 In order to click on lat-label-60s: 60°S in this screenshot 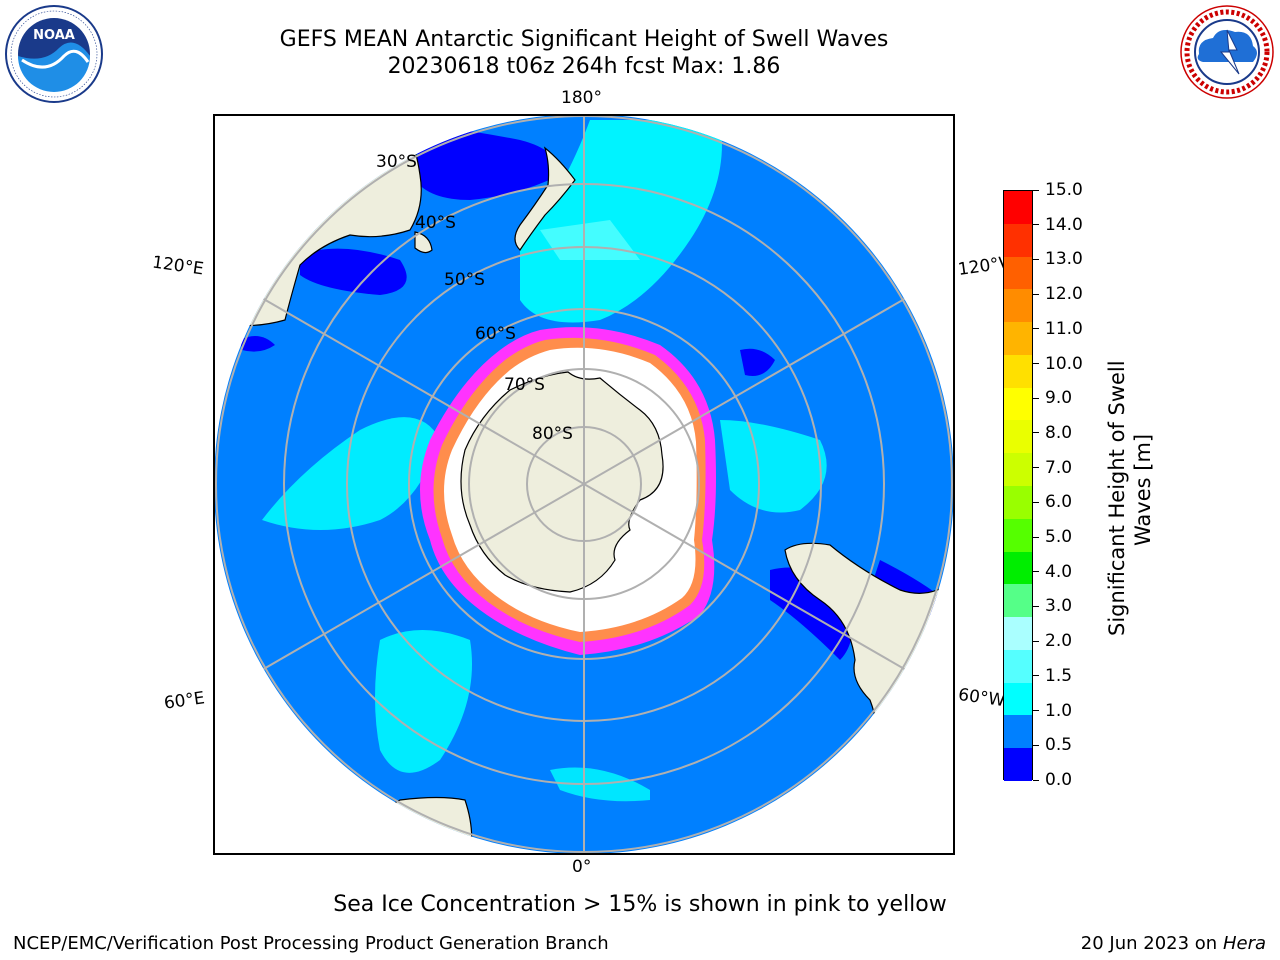, I will do `click(495, 334)`.